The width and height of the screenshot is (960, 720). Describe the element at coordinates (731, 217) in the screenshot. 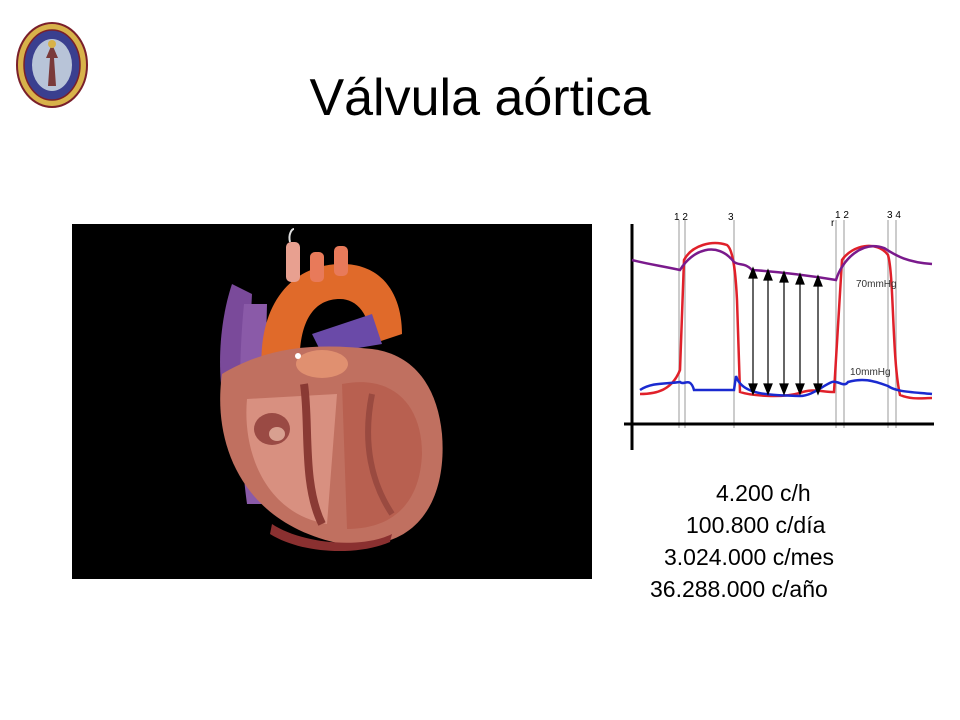

I see `phase-label: 3` at that location.